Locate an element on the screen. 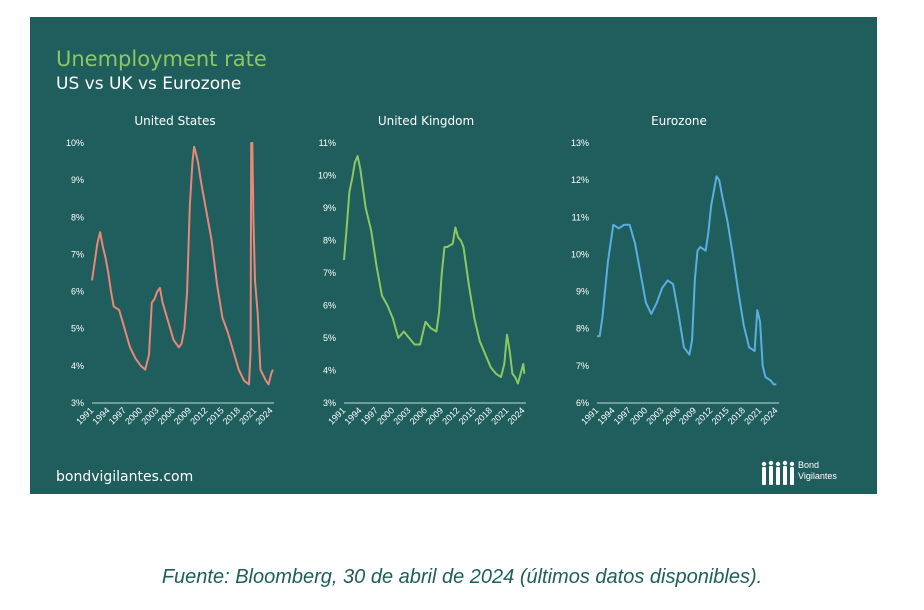 Image resolution: width=924 pixels, height=610 pixels. x-tick-label-us: 2006 is located at coordinates (166, 415).